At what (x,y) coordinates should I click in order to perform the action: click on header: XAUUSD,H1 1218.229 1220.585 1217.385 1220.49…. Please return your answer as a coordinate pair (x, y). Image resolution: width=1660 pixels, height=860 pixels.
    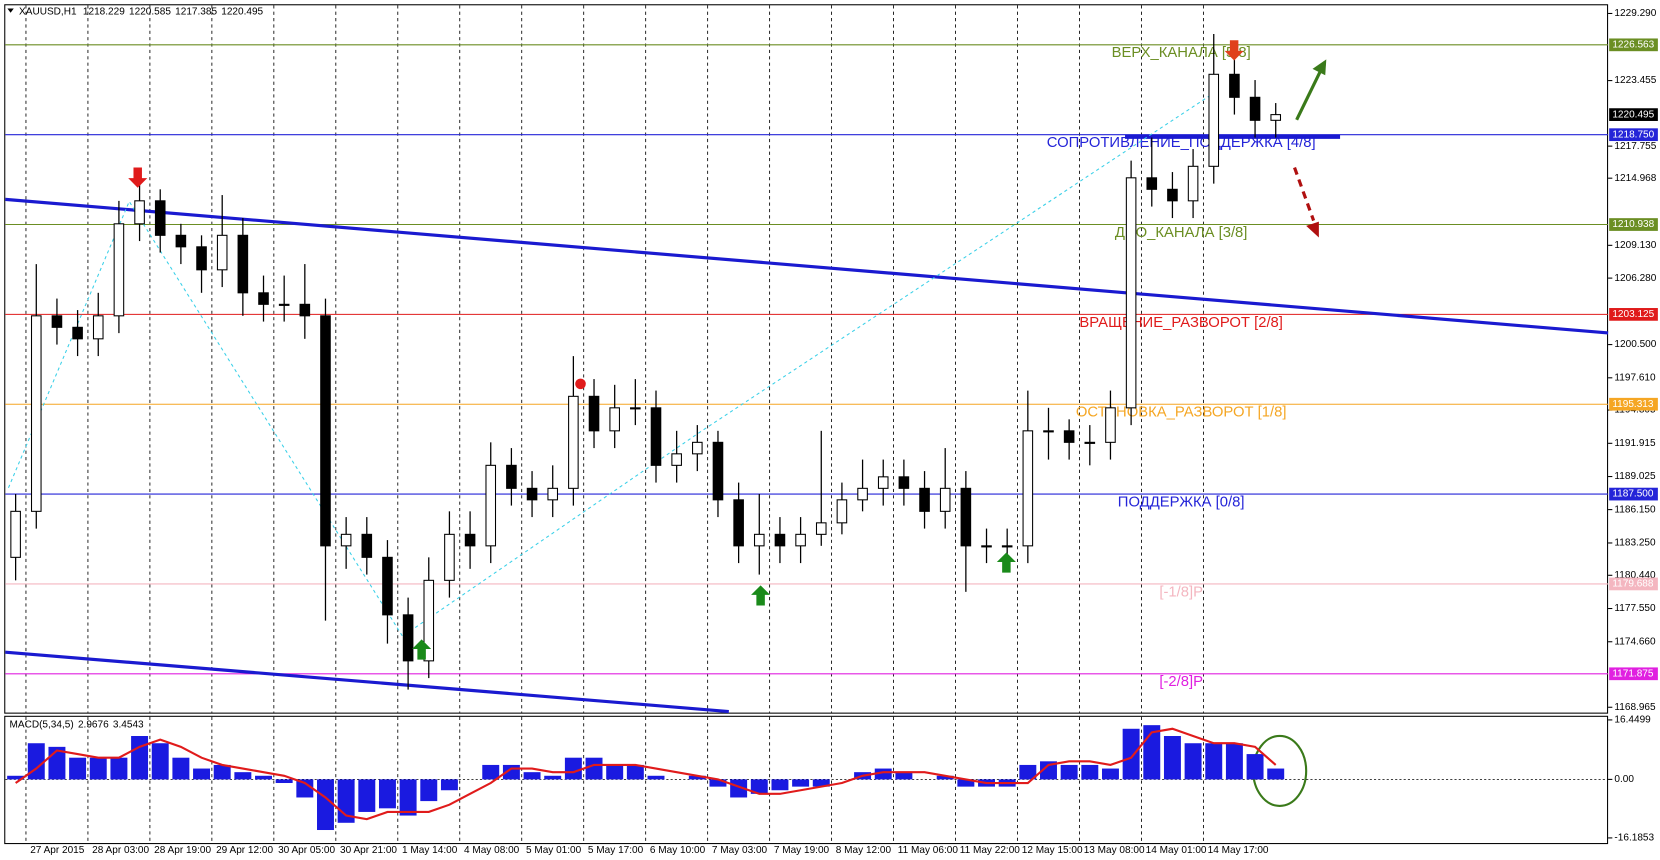
    Looking at the image, I should click on (141, 11).